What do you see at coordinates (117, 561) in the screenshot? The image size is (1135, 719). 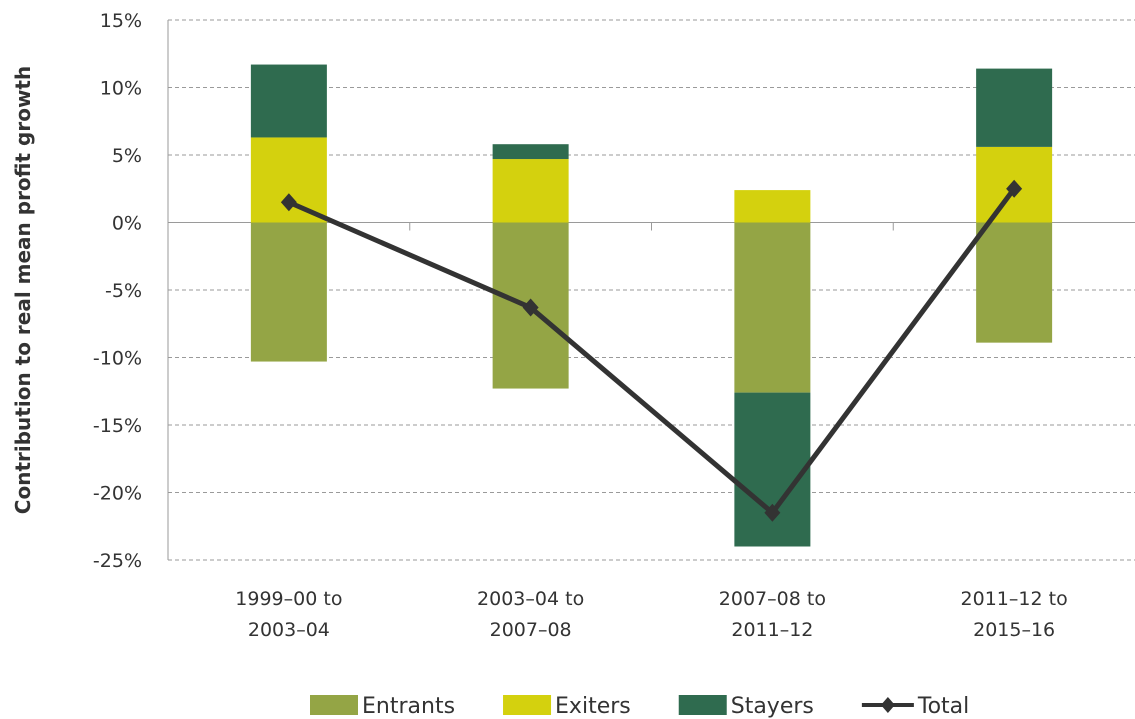 I see `y-tick-label: -25%` at bounding box center [117, 561].